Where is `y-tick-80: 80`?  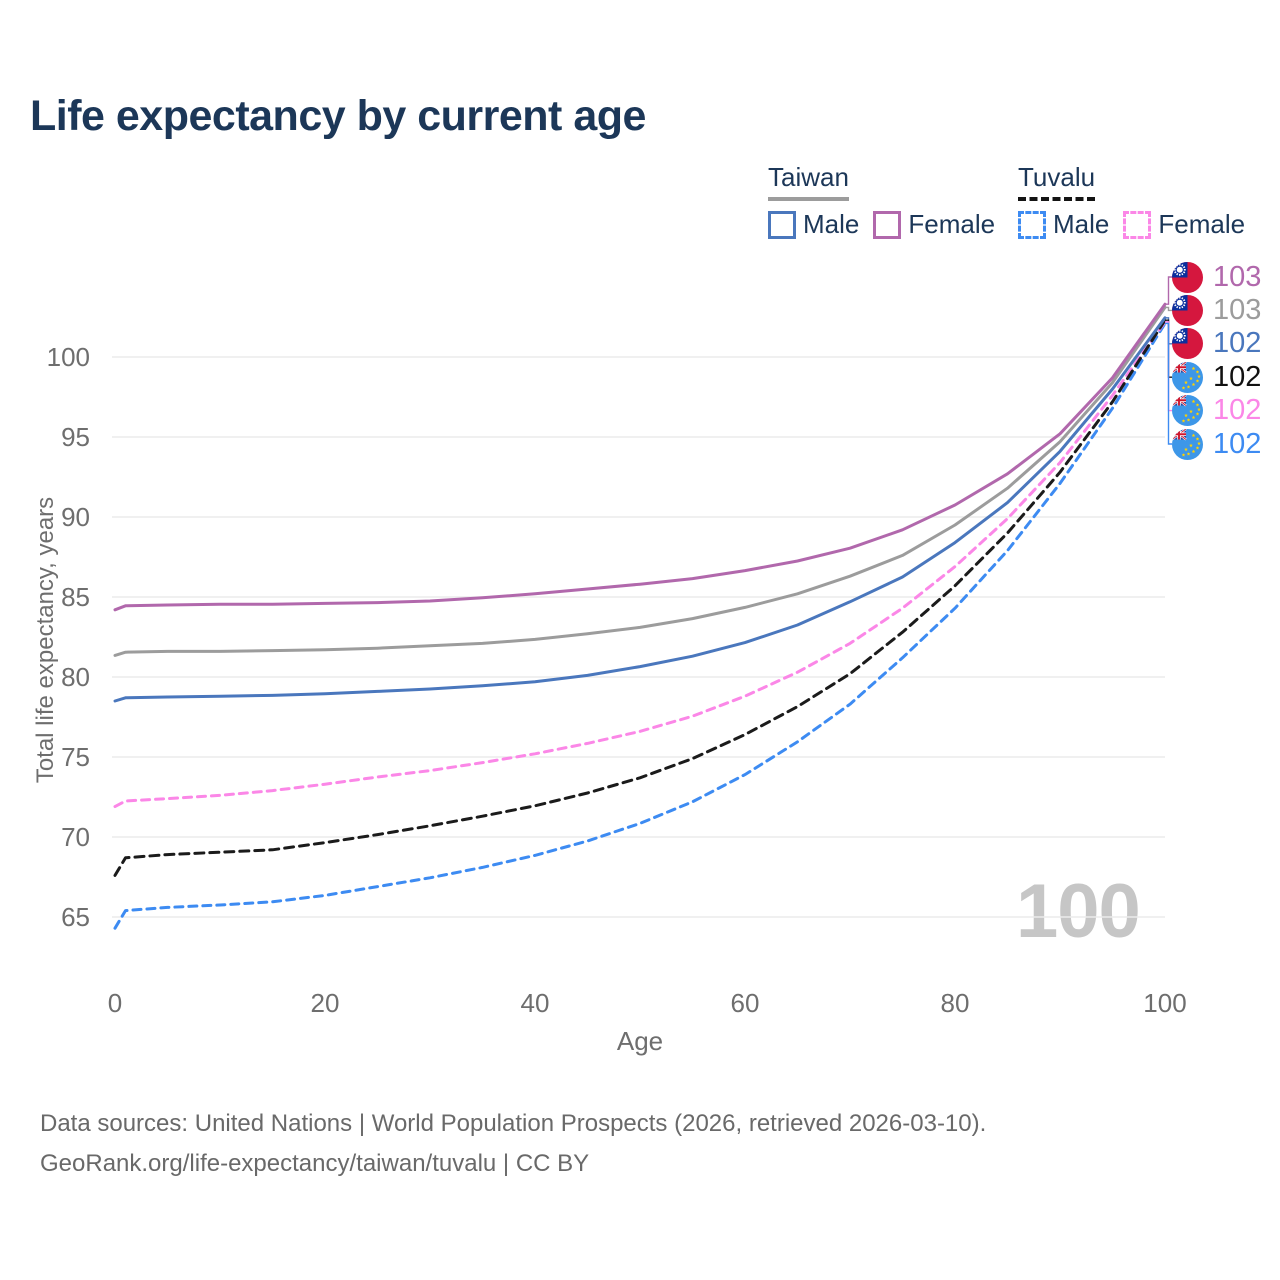 y-tick-80: 80 is located at coordinates (75, 677).